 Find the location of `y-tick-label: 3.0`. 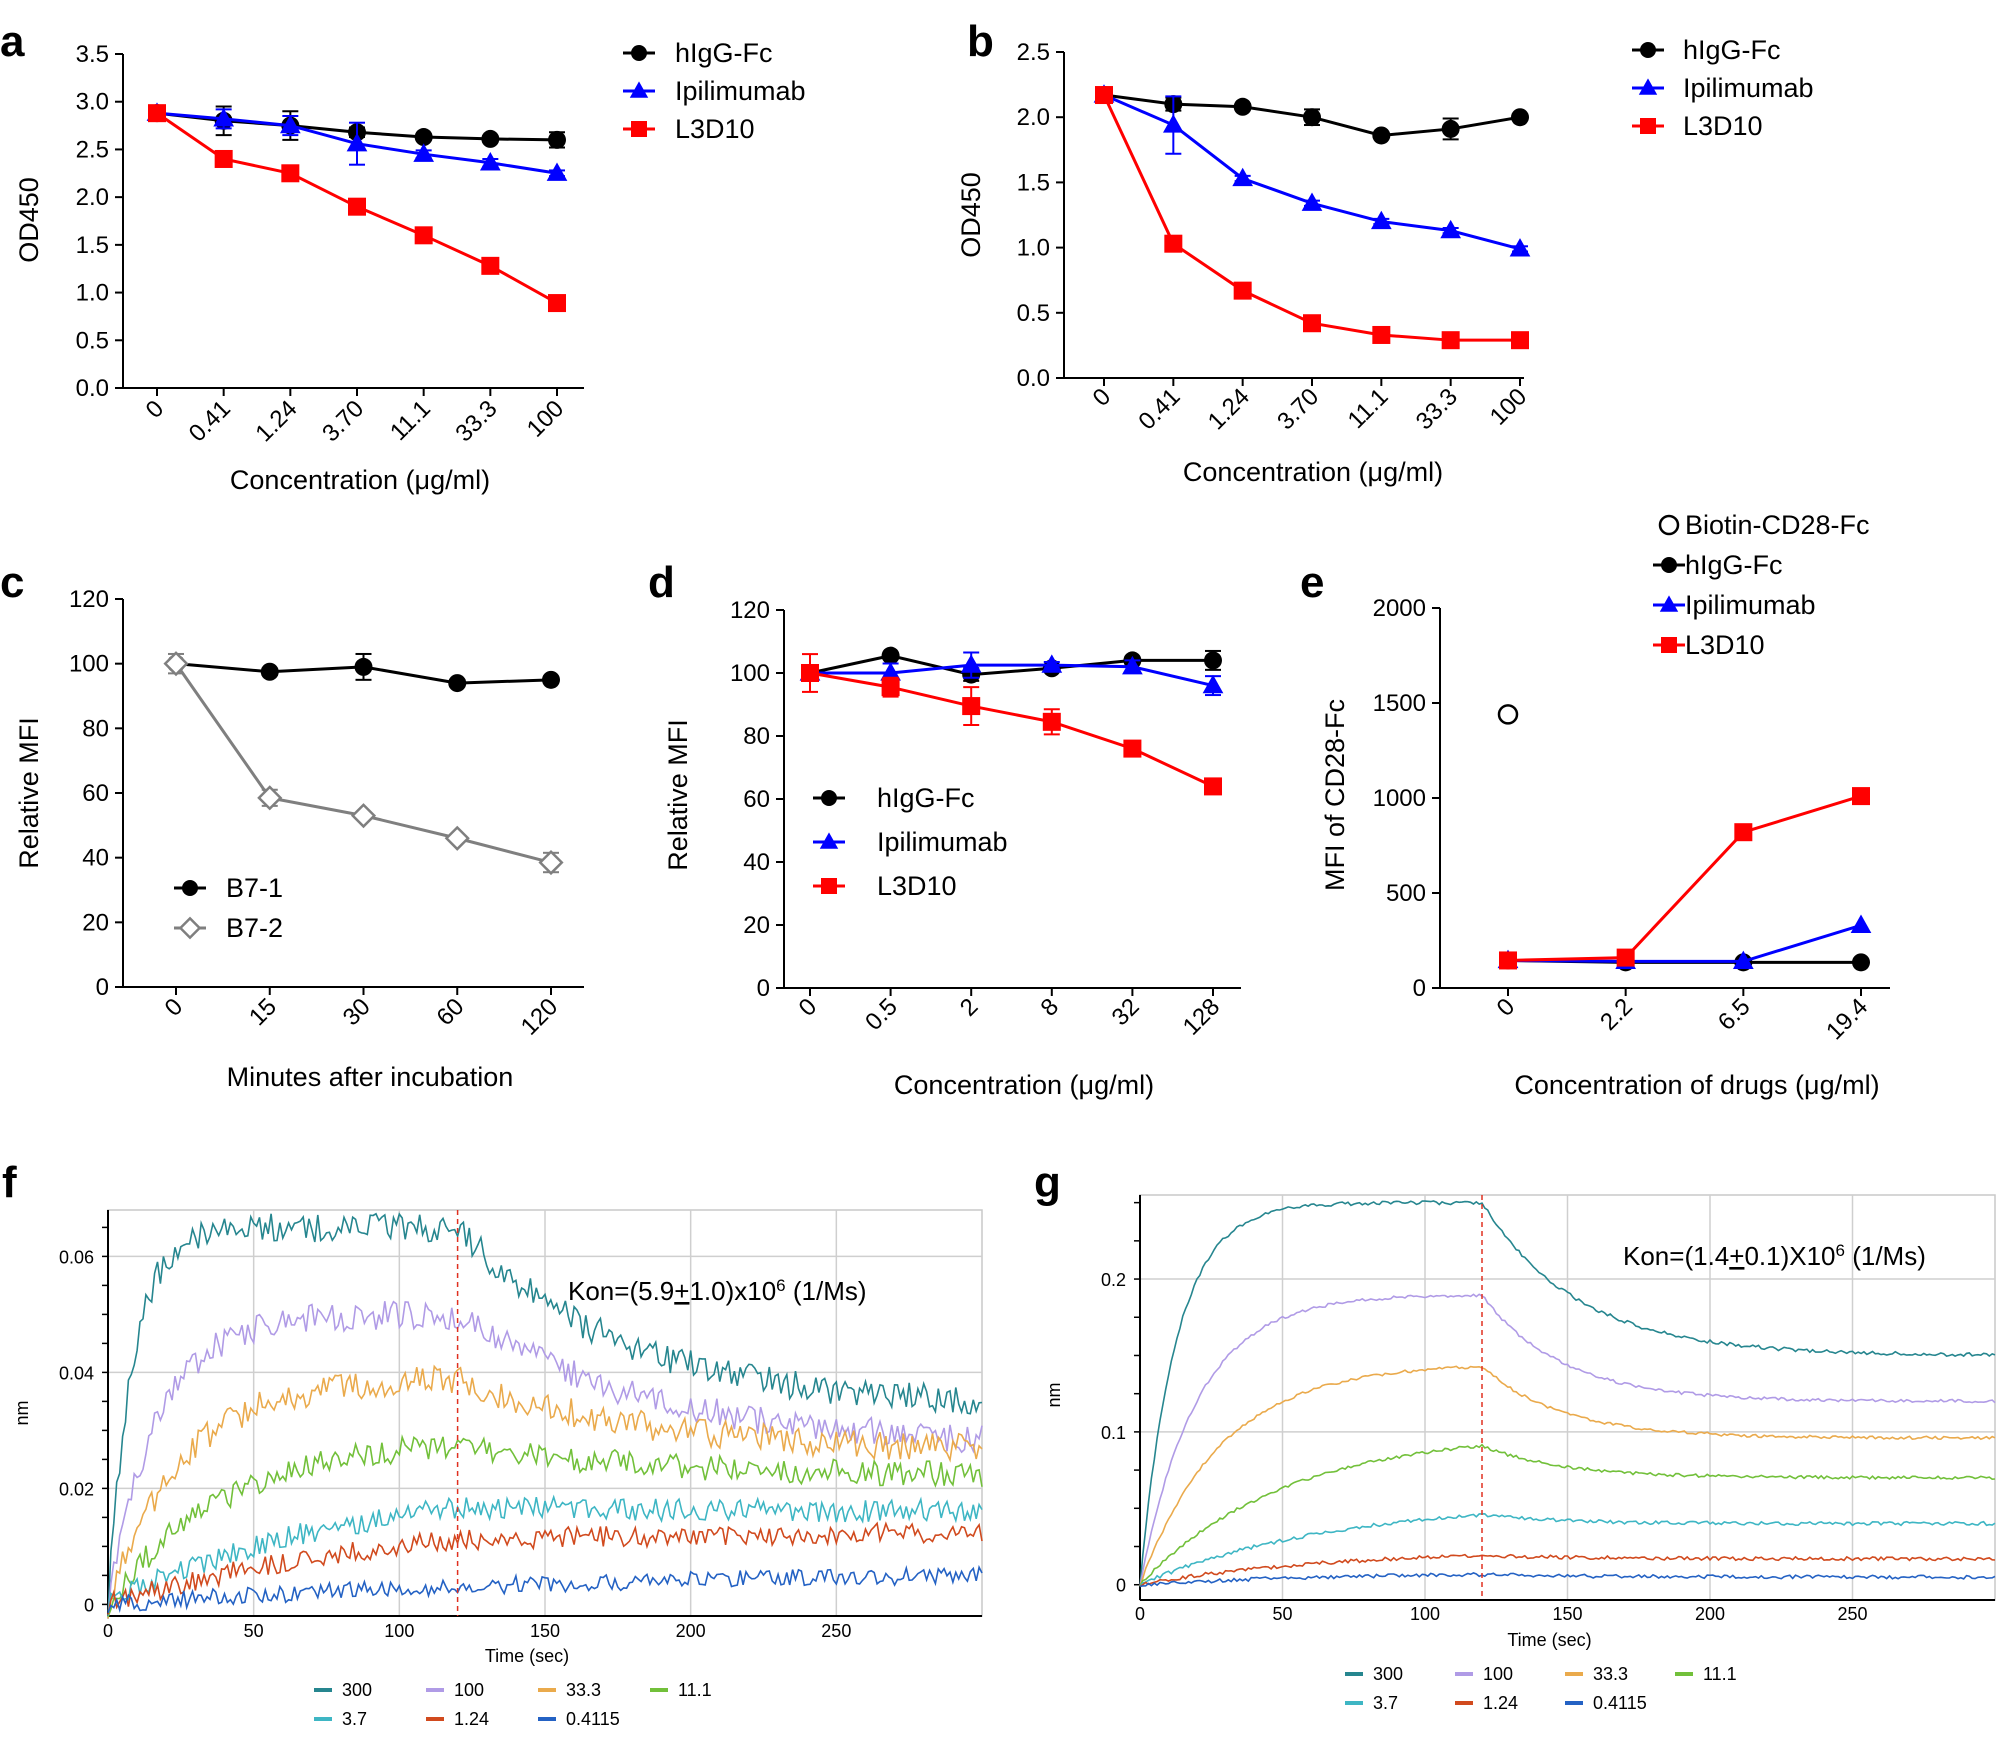

y-tick-label: 3.0 is located at coordinates (92, 102).